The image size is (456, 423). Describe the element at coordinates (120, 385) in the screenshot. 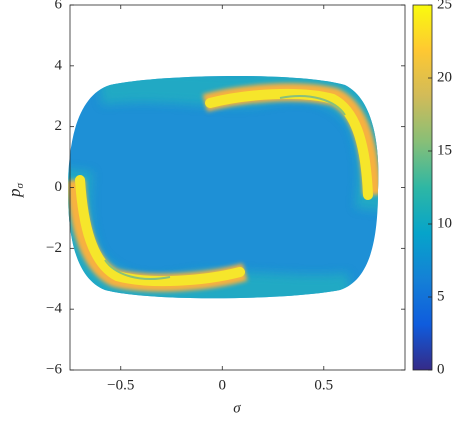

I see `x-tick-label: −0.5` at that location.